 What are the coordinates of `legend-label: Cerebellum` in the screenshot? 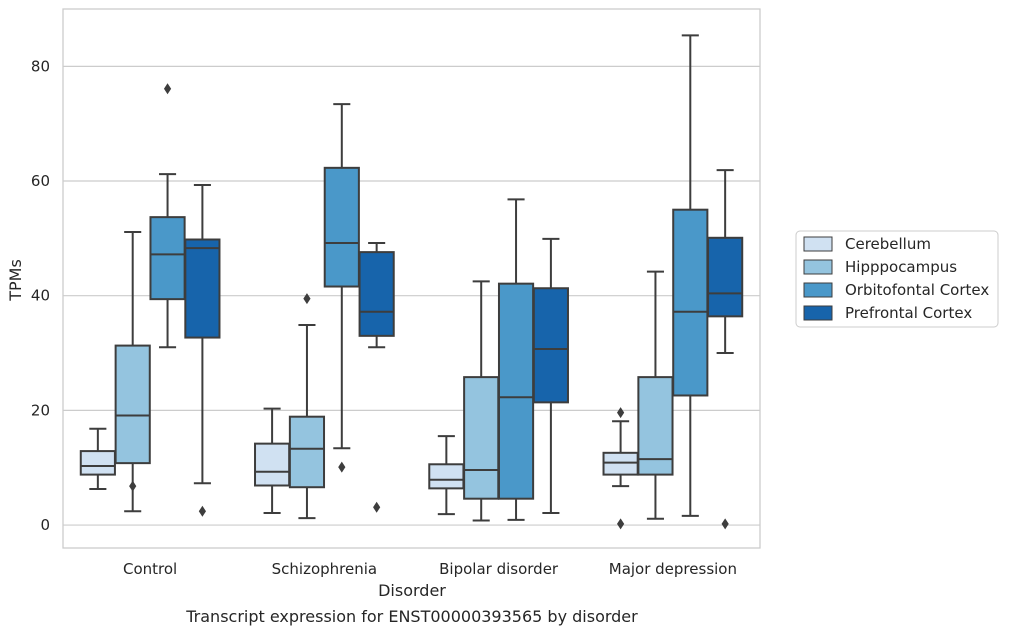 It's located at (888, 244).